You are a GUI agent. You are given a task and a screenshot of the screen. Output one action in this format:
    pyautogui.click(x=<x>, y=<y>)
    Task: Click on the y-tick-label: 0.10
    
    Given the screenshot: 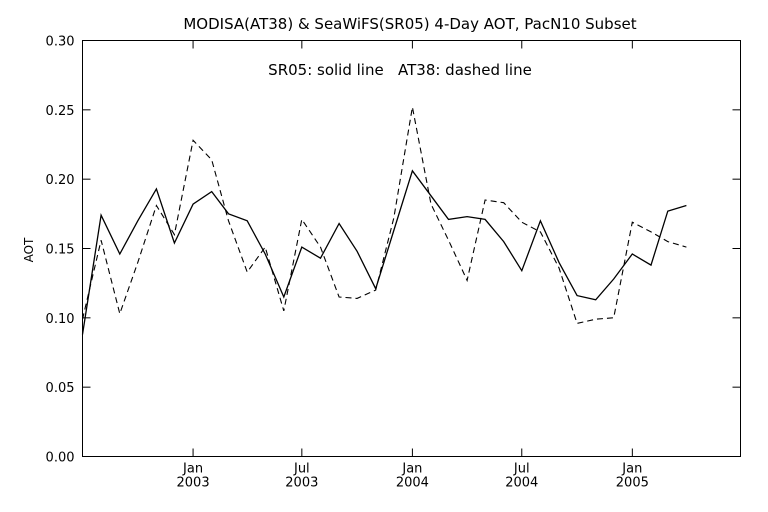 What is the action you would take?
    pyautogui.click(x=60, y=319)
    